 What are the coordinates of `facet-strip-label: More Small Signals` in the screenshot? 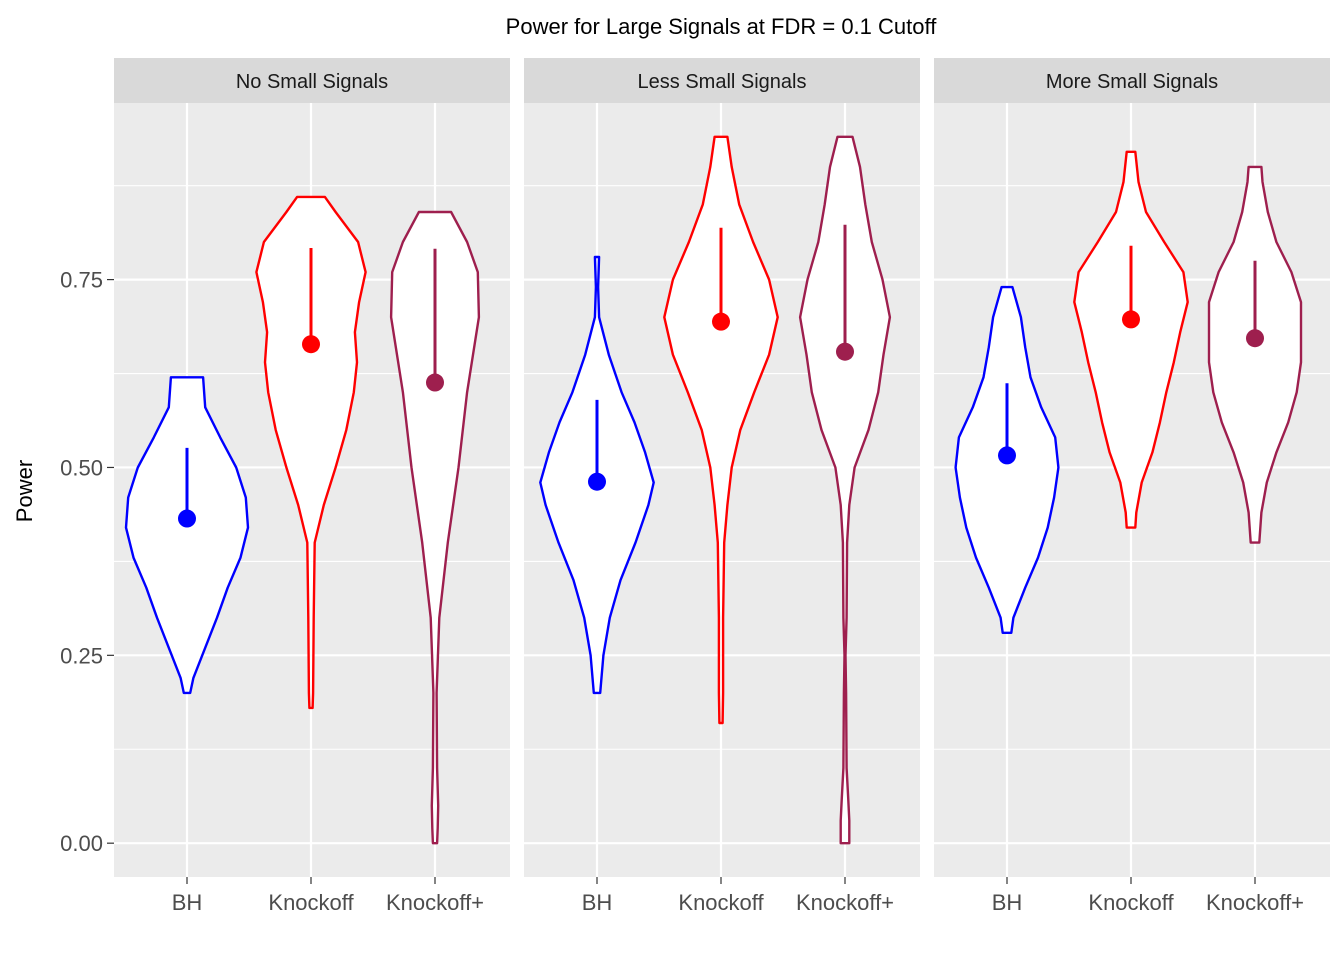 It's located at (1132, 82).